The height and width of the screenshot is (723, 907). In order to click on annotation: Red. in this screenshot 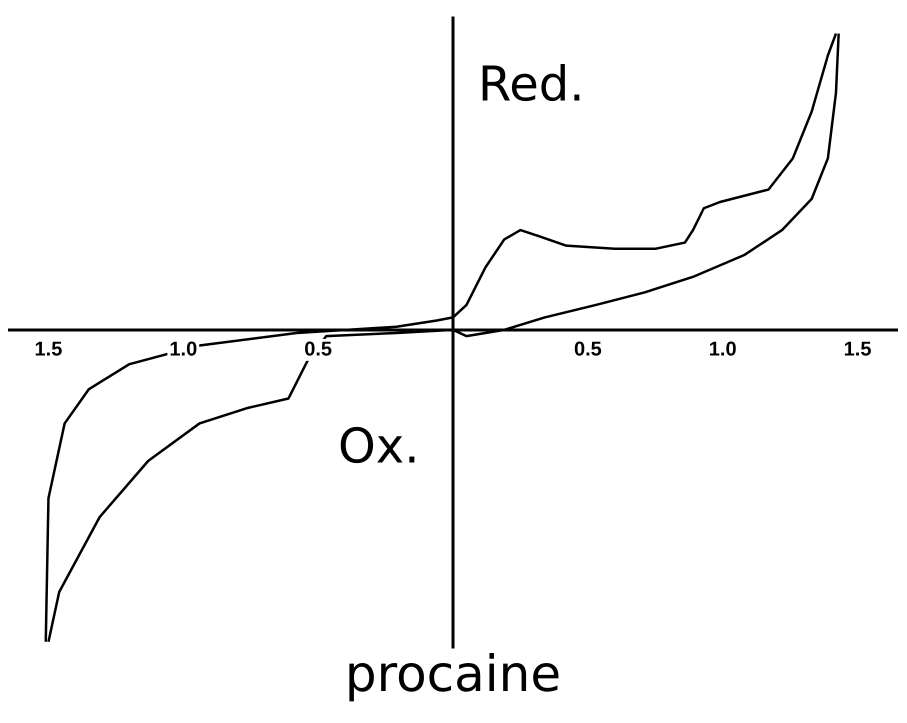, I will do `click(531, 84)`.